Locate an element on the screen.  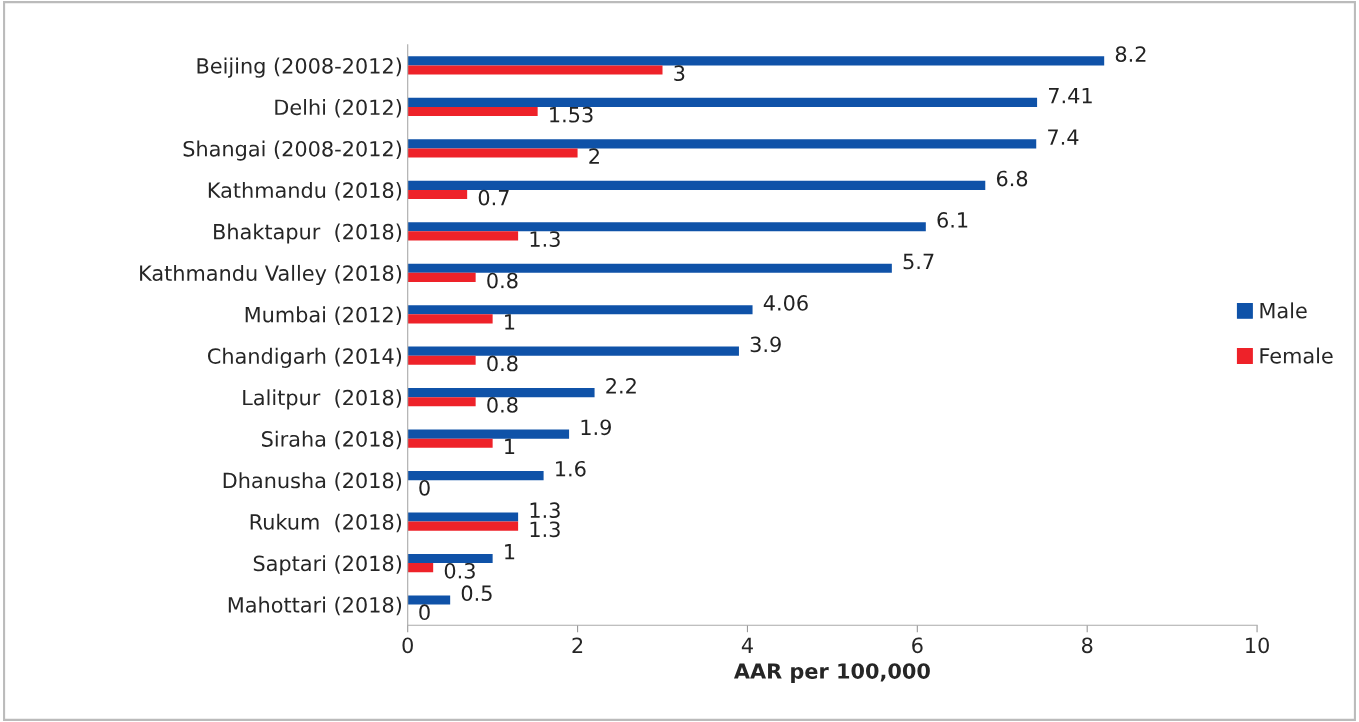
y-tick-label: Rukum (2018) is located at coordinates (326, 523).